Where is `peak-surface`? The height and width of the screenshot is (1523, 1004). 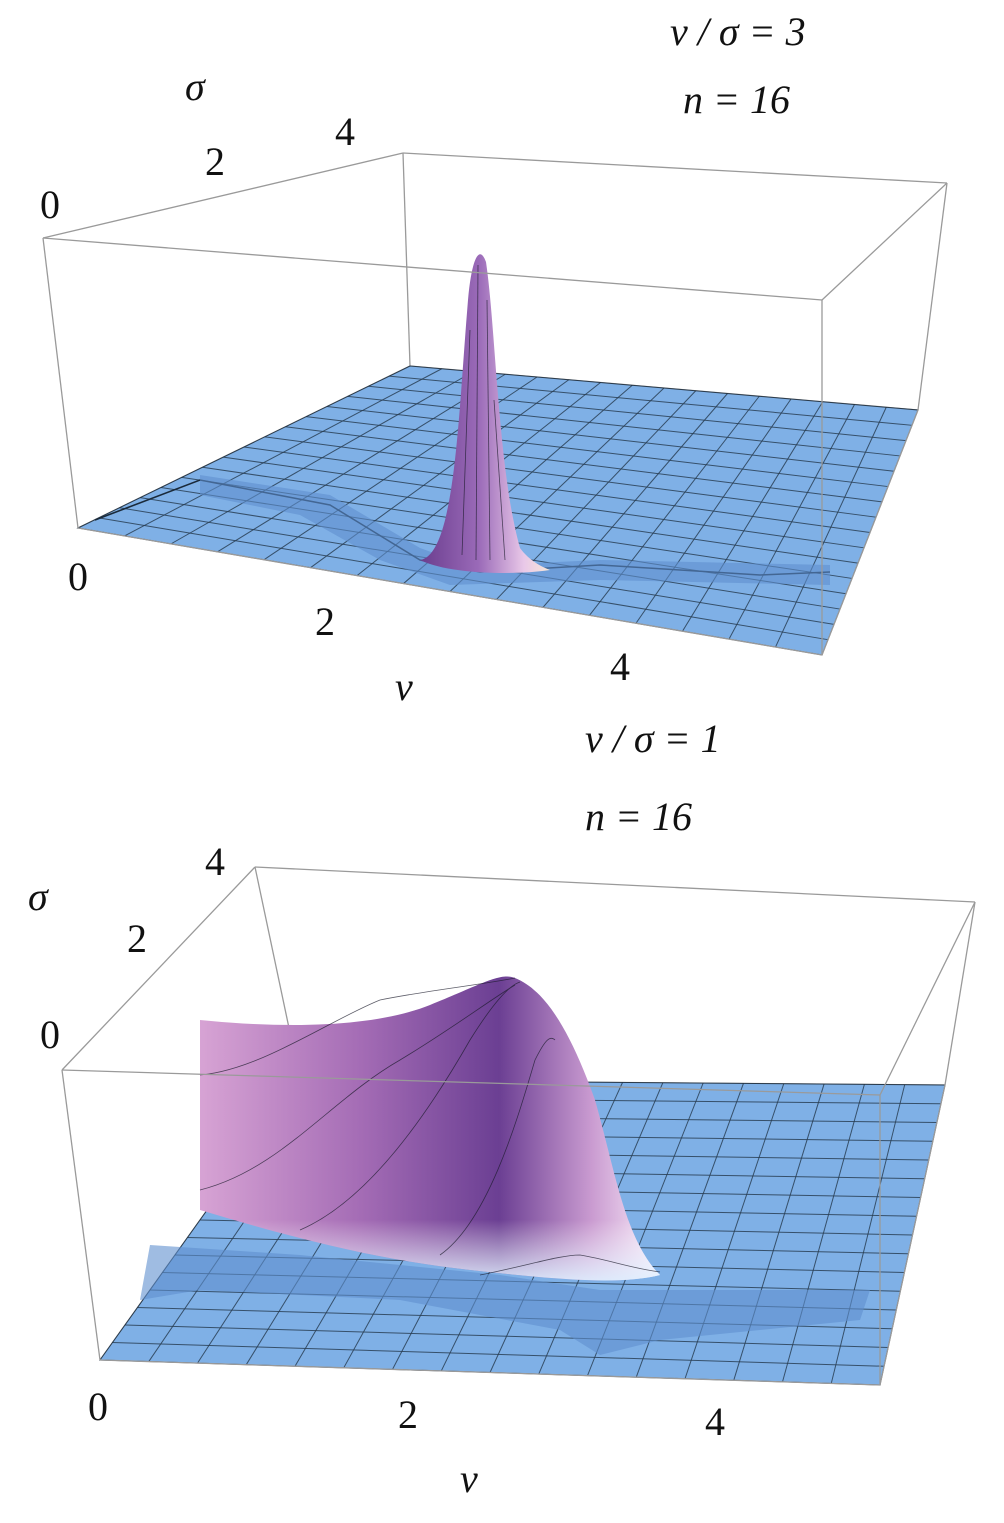
peak-surface is located at coordinates (485, 413).